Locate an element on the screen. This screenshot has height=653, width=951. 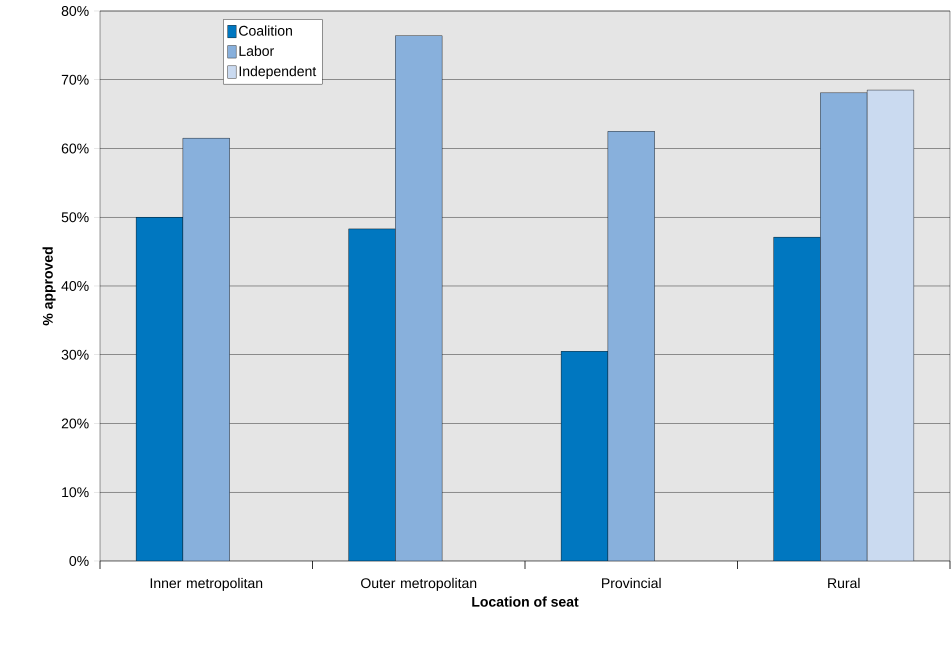
x-tick-label: Inner metropolitan is located at coordinates (206, 584).